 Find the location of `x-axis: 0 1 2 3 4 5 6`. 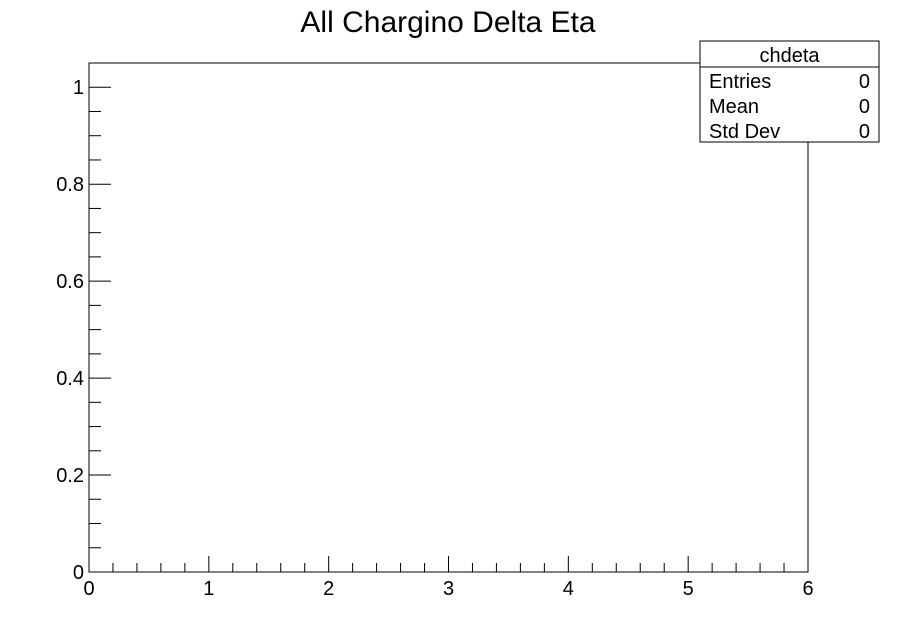

x-axis: 0 1 2 3 4 5 6 is located at coordinates (448, 578).